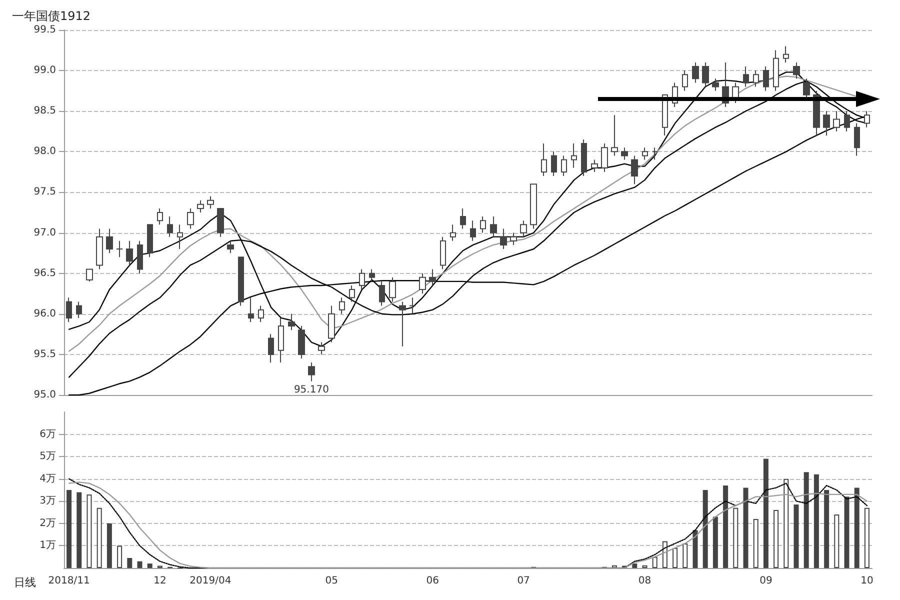 The width and height of the screenshot is (900, 600). I want to click on y-tick-label: 95.0, so click(45, 395).